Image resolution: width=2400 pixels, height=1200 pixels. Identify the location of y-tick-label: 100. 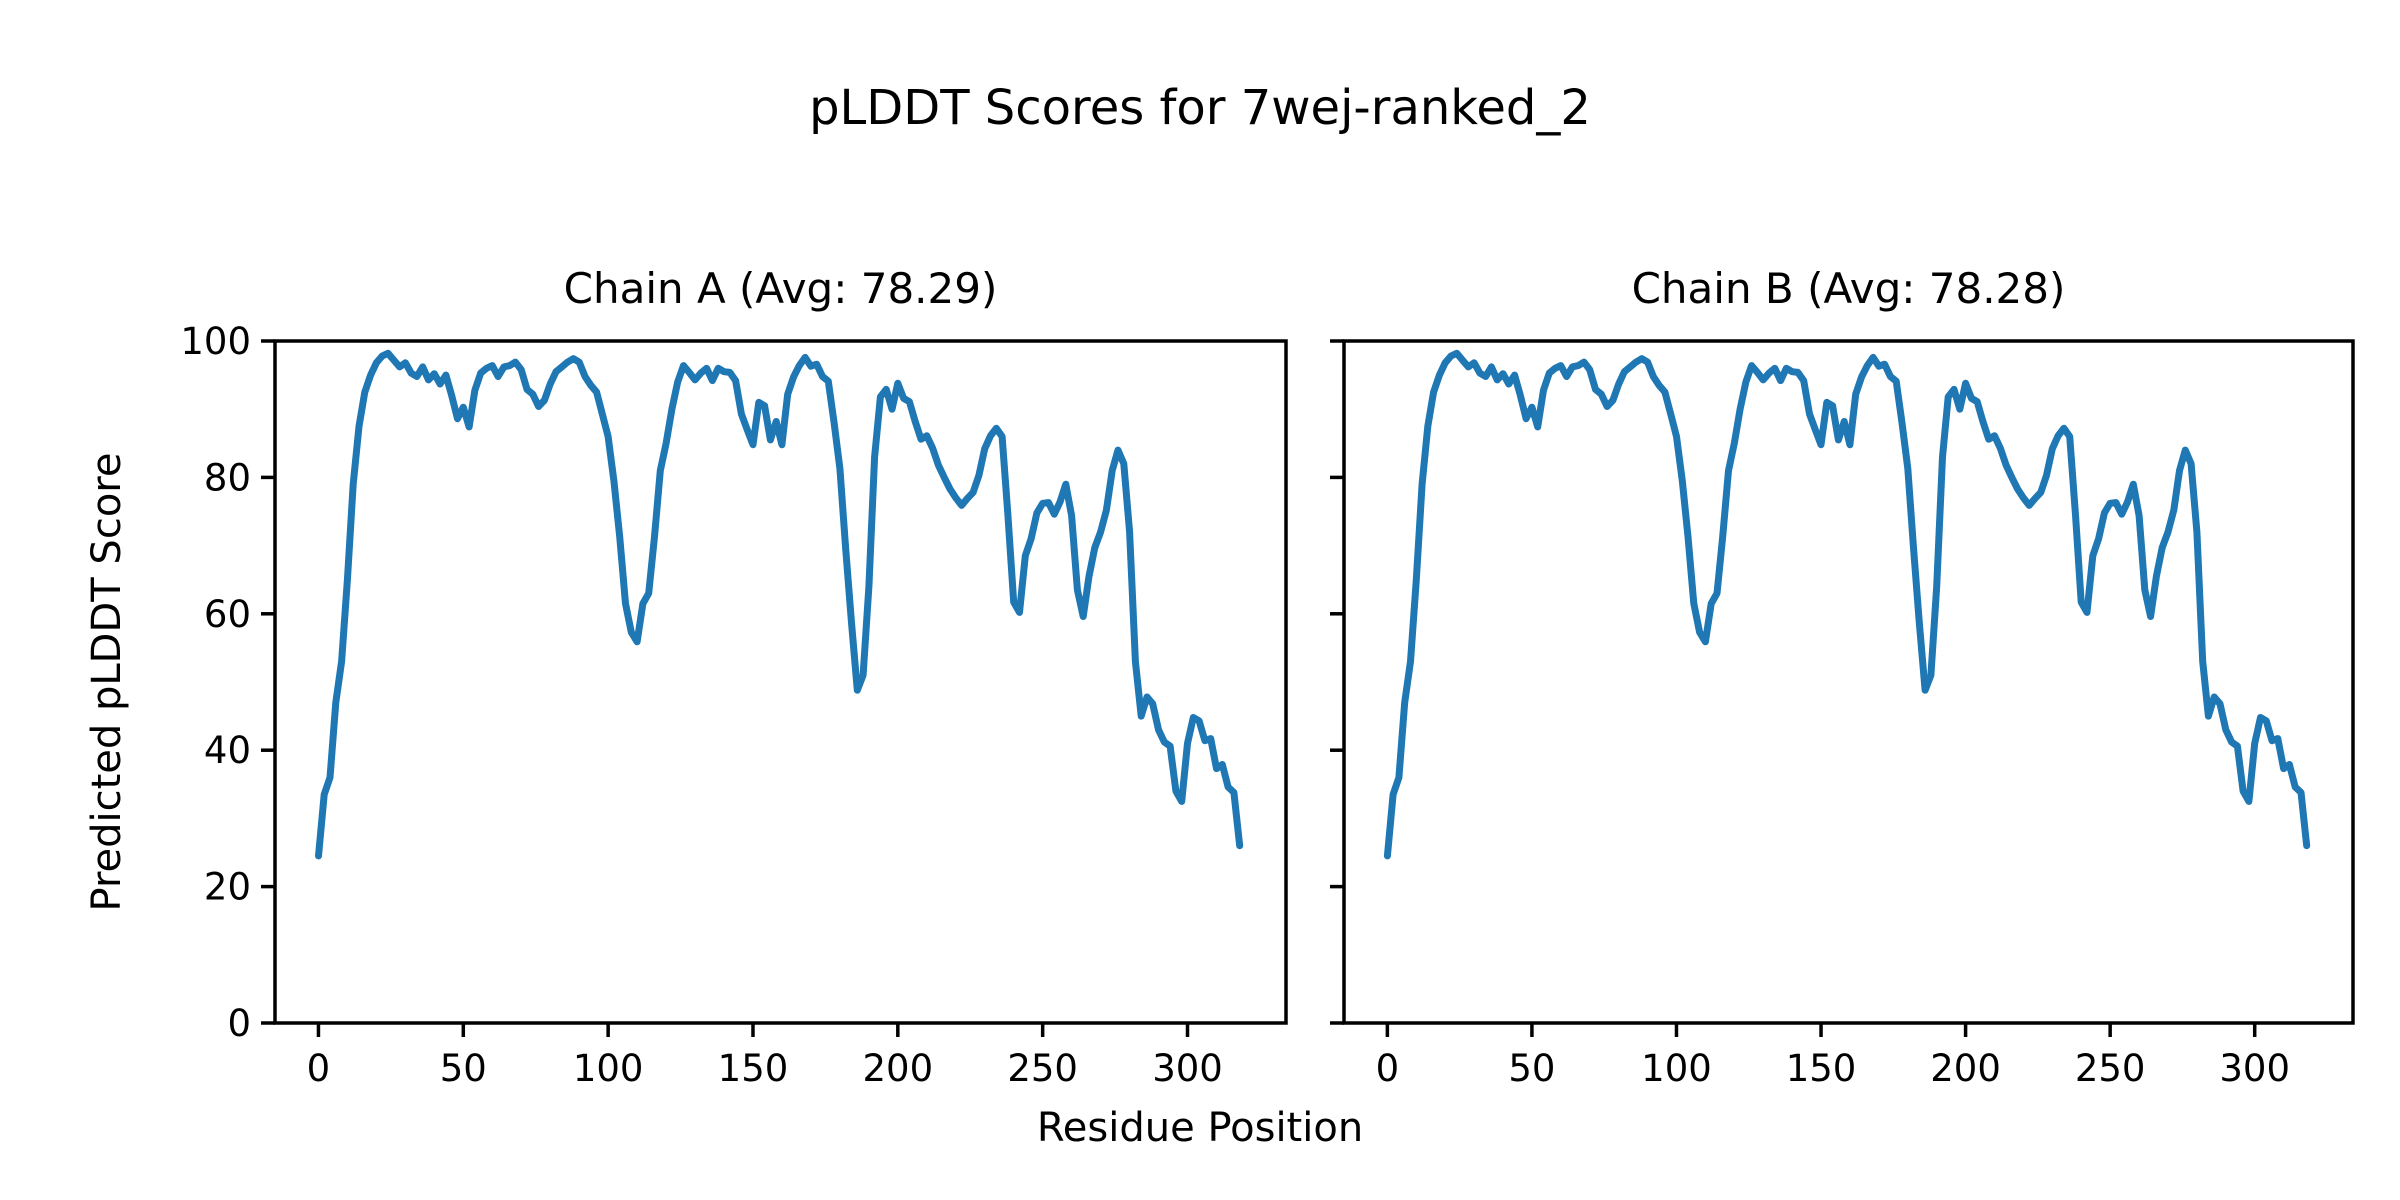
(215, 341).